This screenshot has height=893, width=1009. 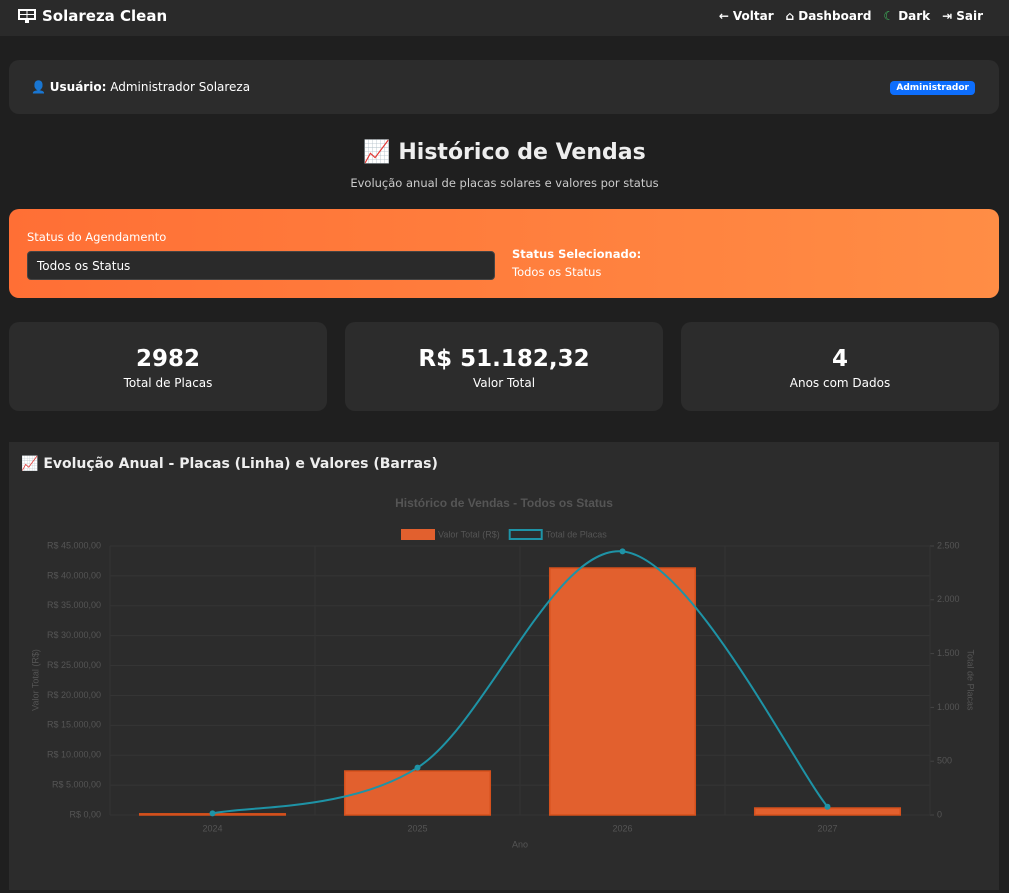 I want to click on user-info: 👤 Usuário: Administrador Solareza, so click(x=141, y=87).